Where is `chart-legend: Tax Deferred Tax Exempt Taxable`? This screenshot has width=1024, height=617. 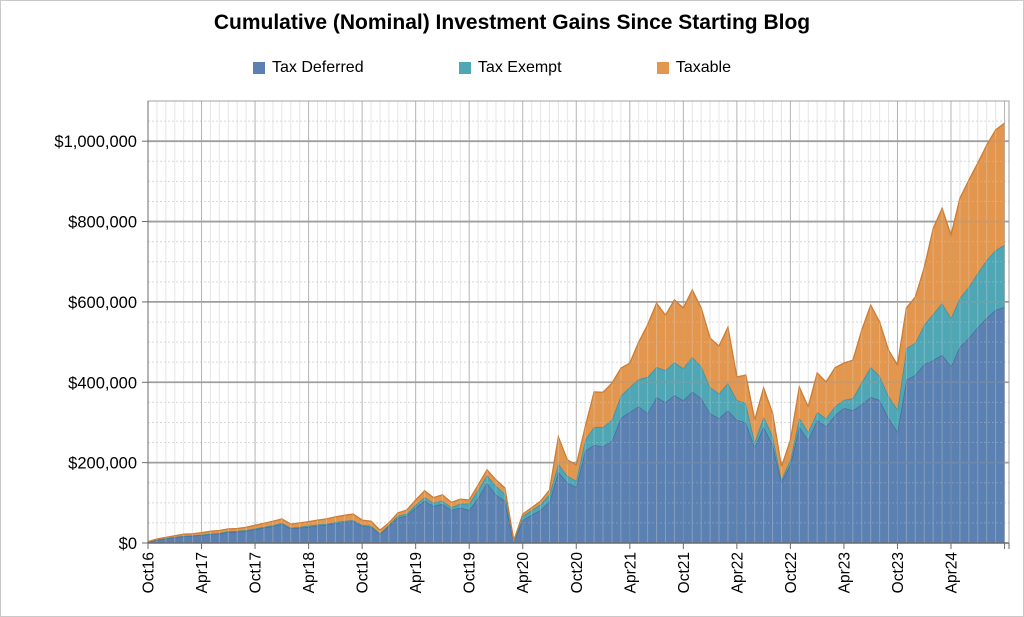 chart-legend: Tax Deferred Tax Exempt Taxable is located at coordinates (492, 68).